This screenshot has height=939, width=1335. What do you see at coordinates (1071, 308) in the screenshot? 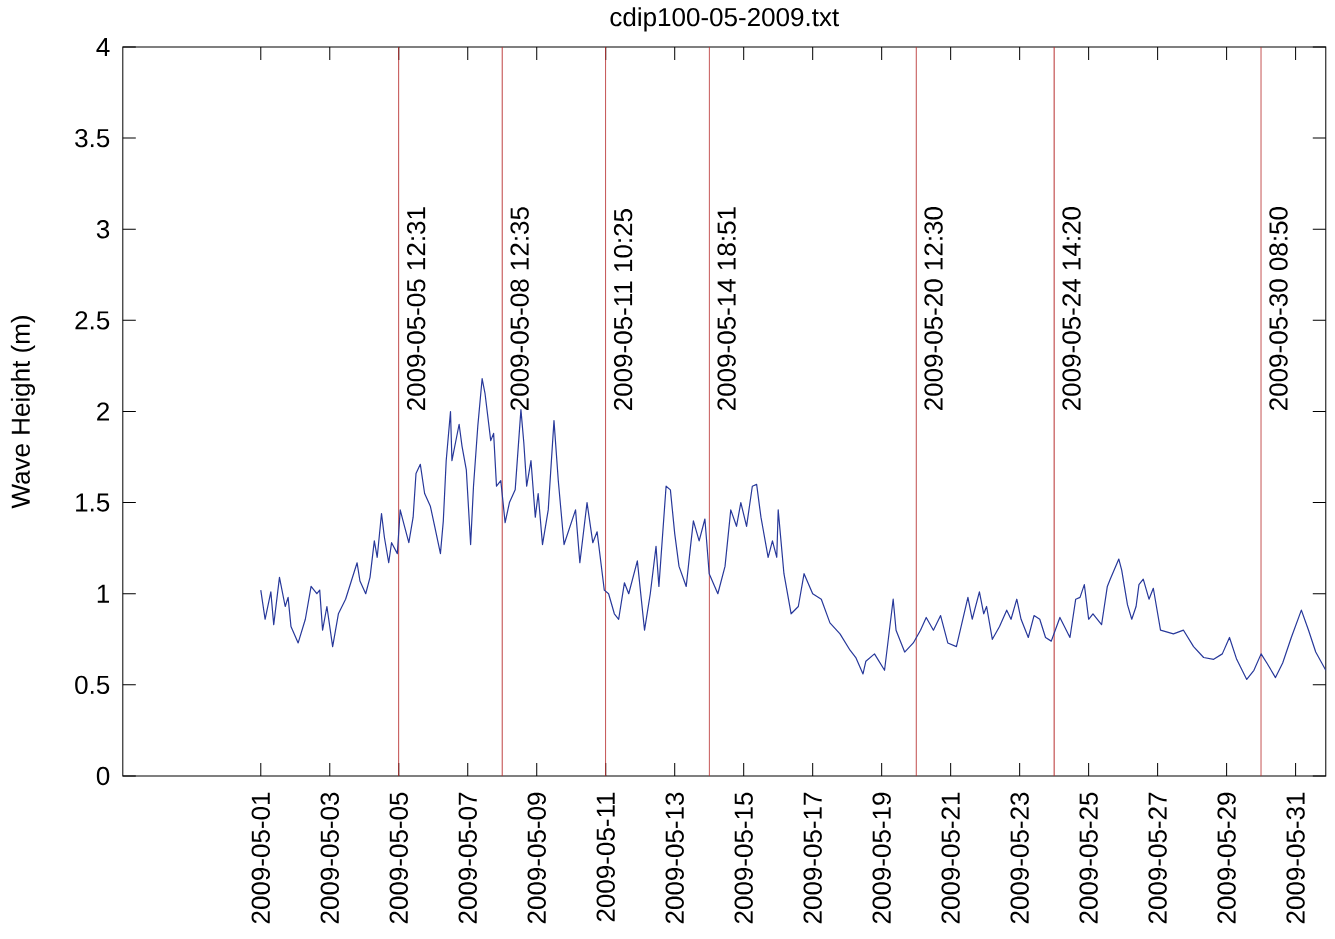
I see `ref-line-label: 2009-05-24 14:20` at bounding box center [1071, 308].